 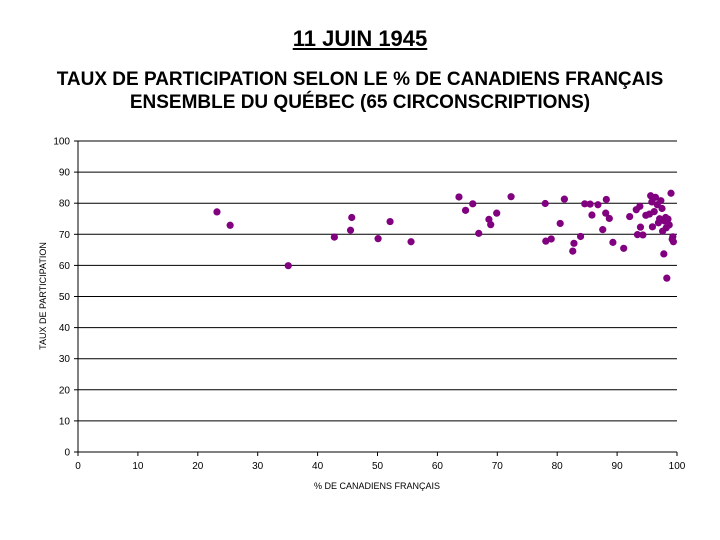 I want to click on y-tick-labels: 0 10 20 30 40 50 60 70 80 90 100, so click(x=65, y=298).